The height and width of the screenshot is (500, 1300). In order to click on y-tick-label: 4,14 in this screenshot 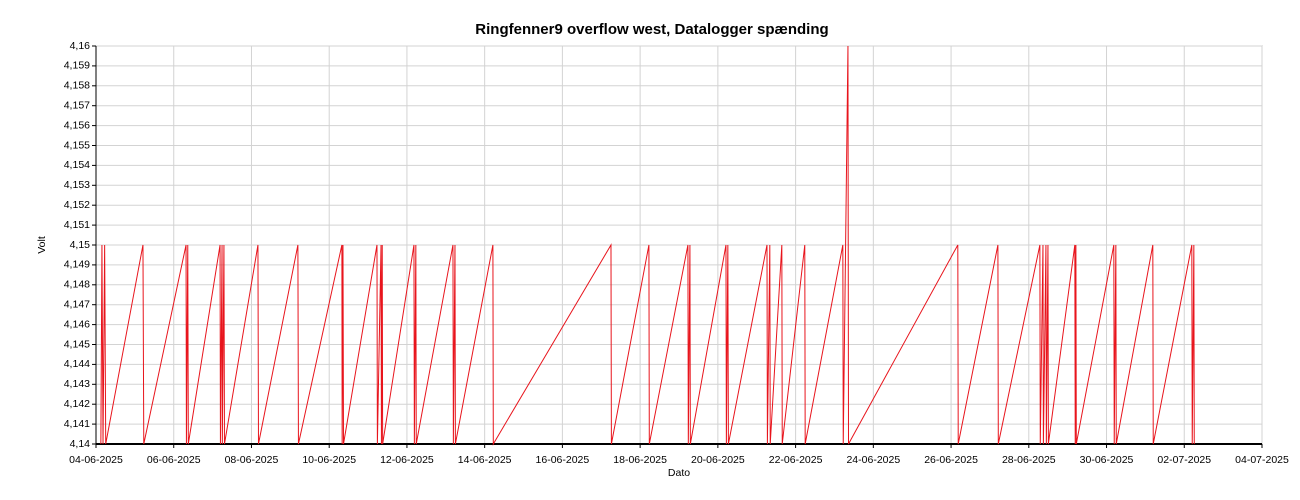, I will do `click(80, 444)`.